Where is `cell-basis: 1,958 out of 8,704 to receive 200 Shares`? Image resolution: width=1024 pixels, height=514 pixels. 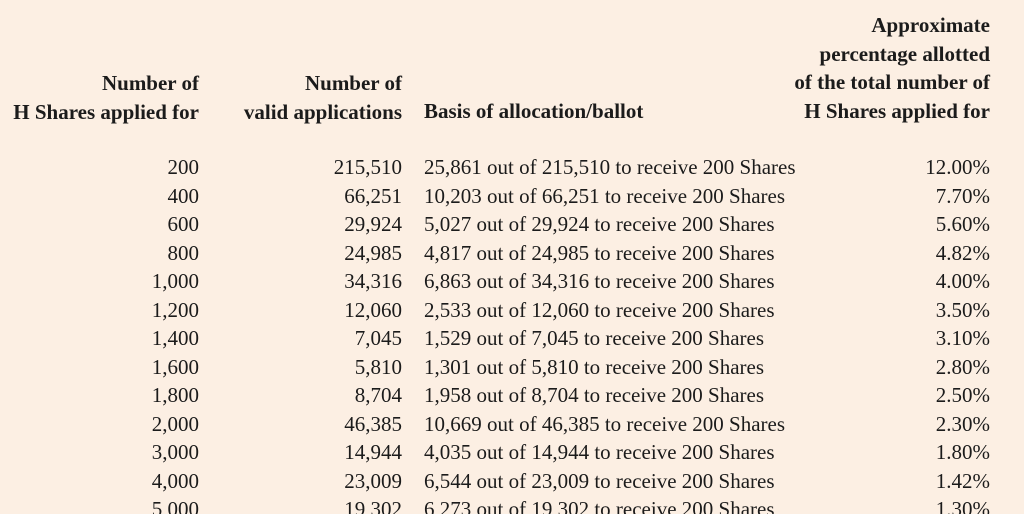 cell-basis: 1,958 out of 8,704 to receive 200 Shares is located at coordinates (594, 395).